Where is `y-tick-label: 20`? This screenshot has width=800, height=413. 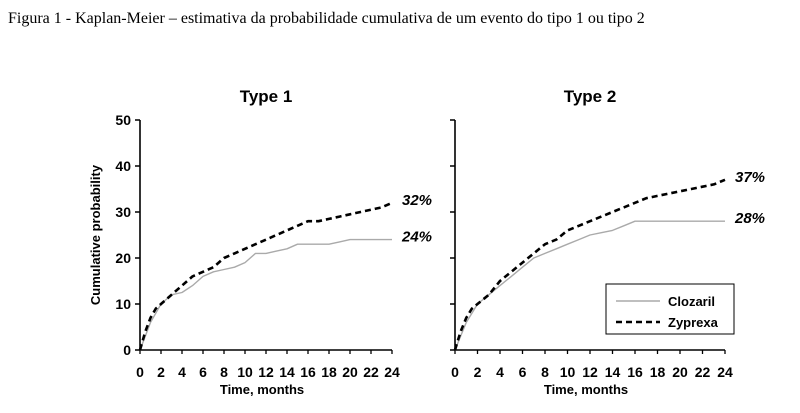
y-tick-label: 20 is located at coordinates (123, 258).